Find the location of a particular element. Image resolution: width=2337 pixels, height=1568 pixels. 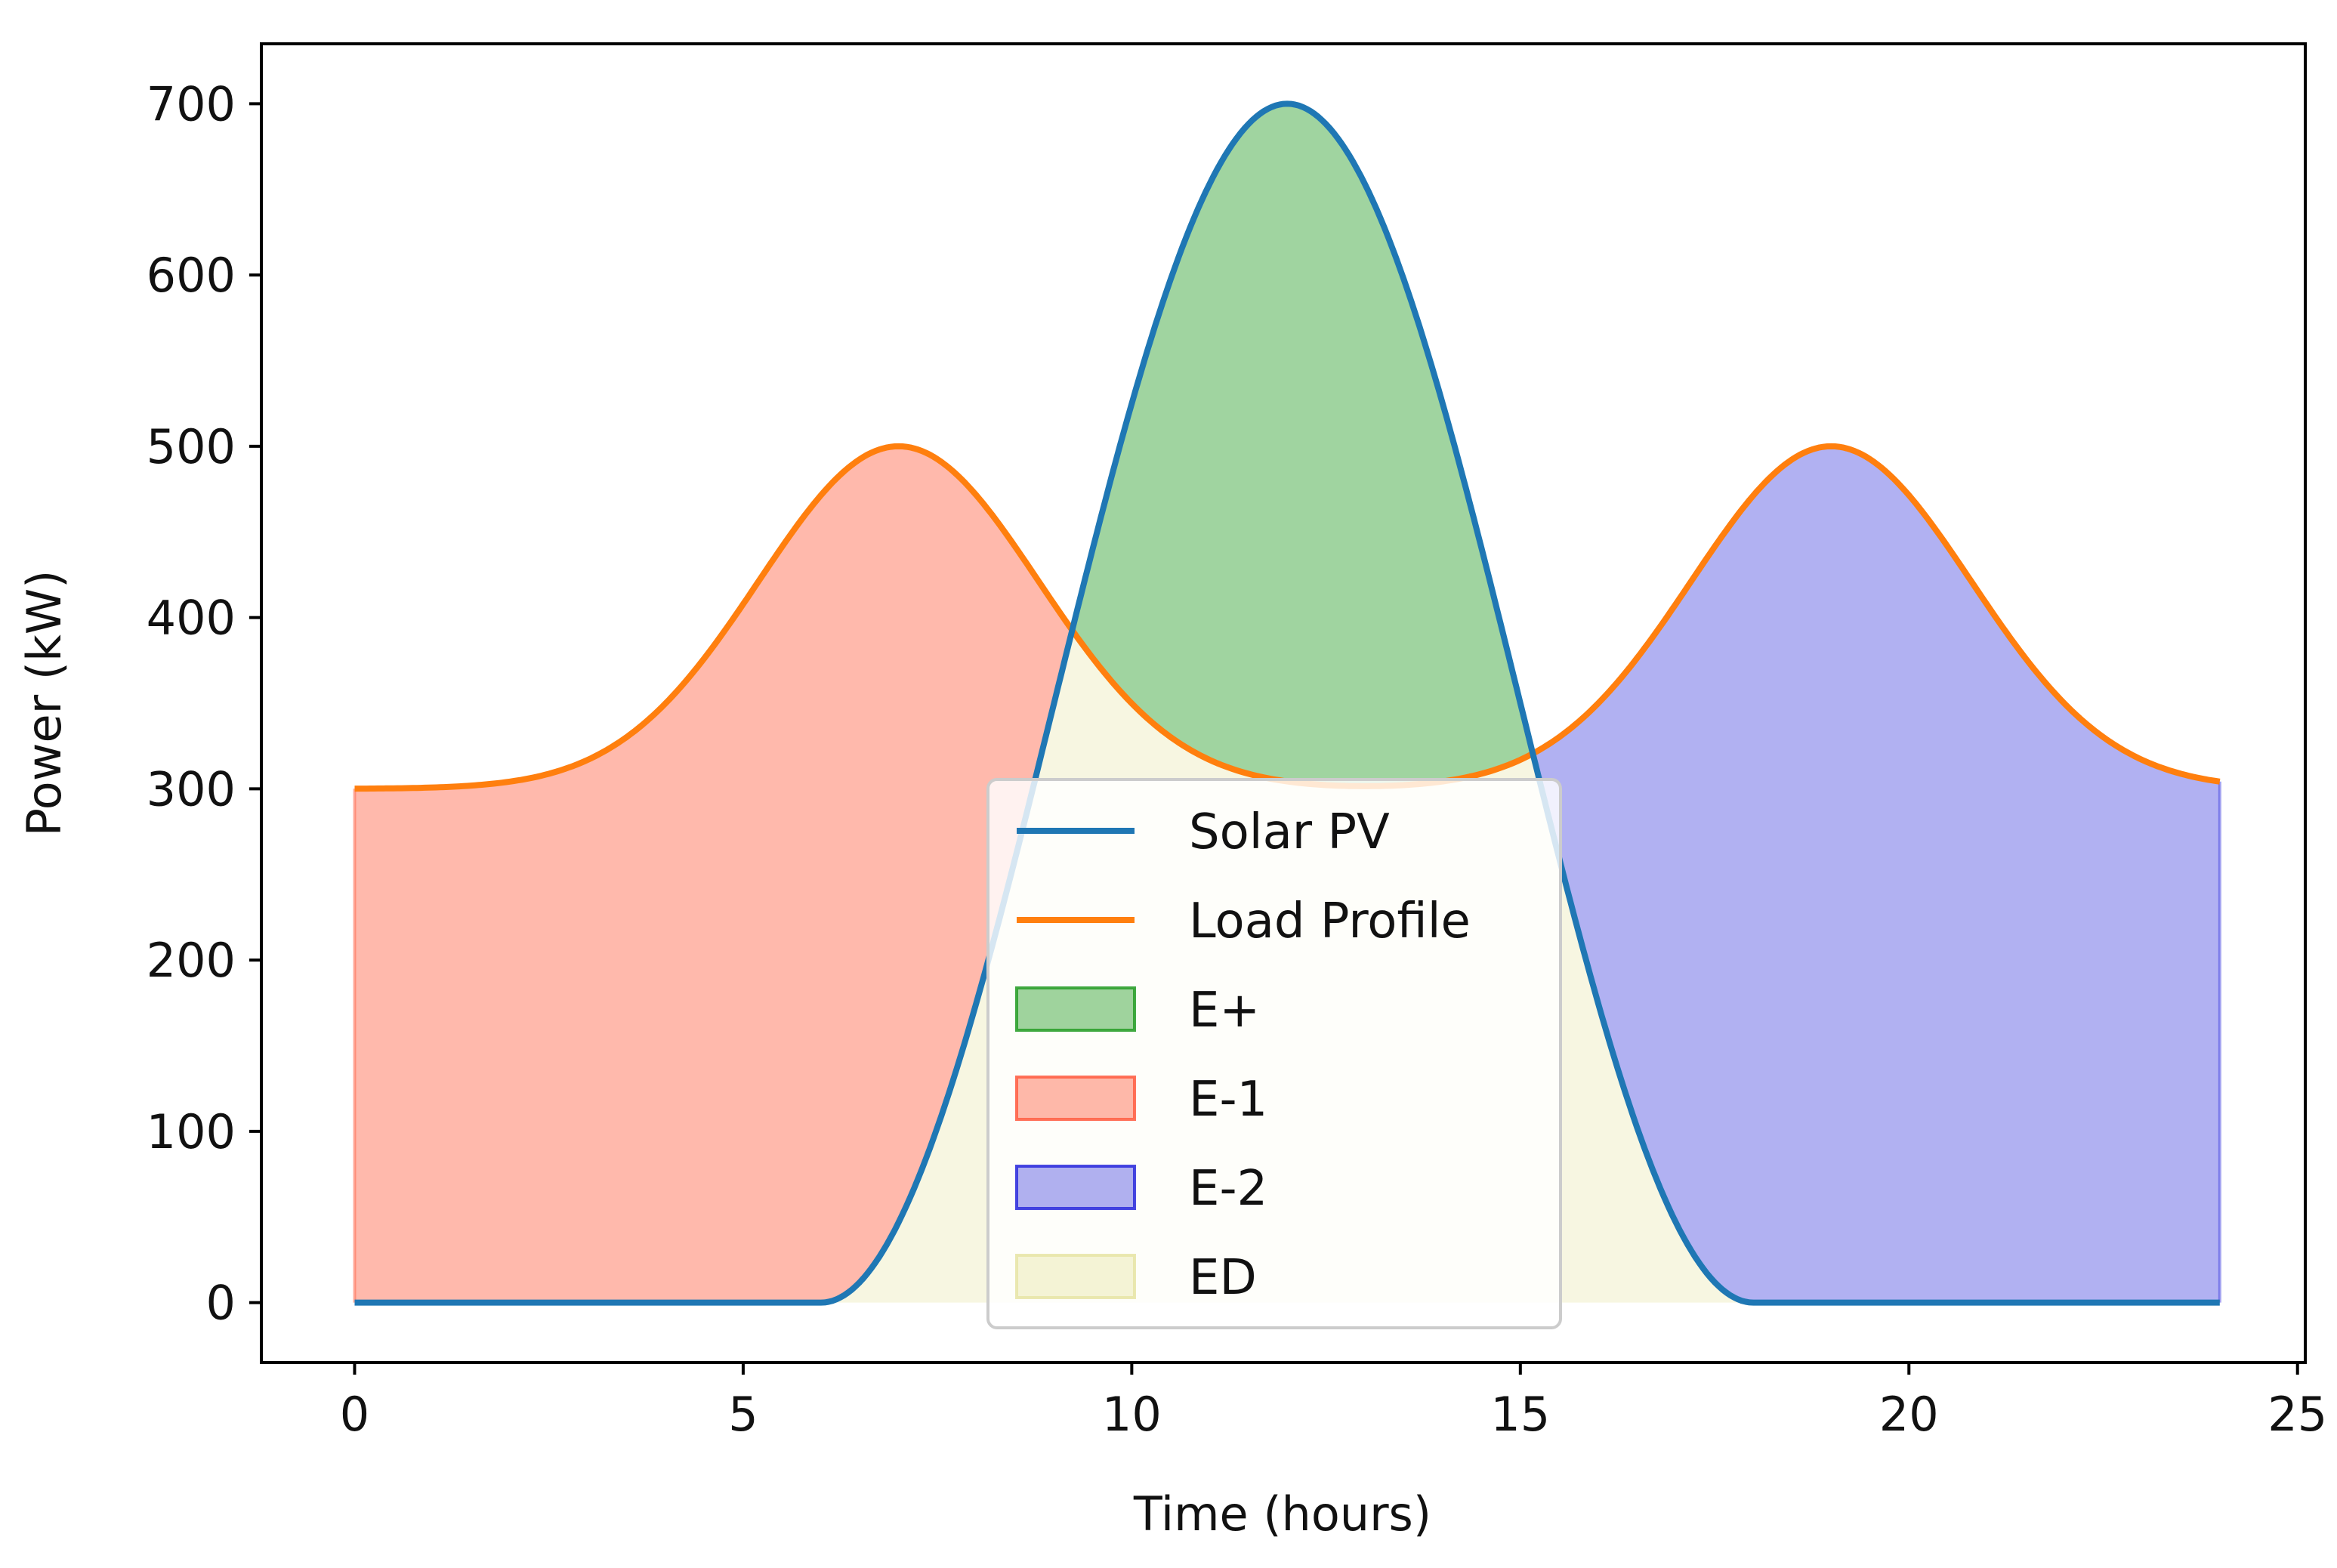

legend-label-solar-pv: Solar PV is located at coordinates (1289, 832).